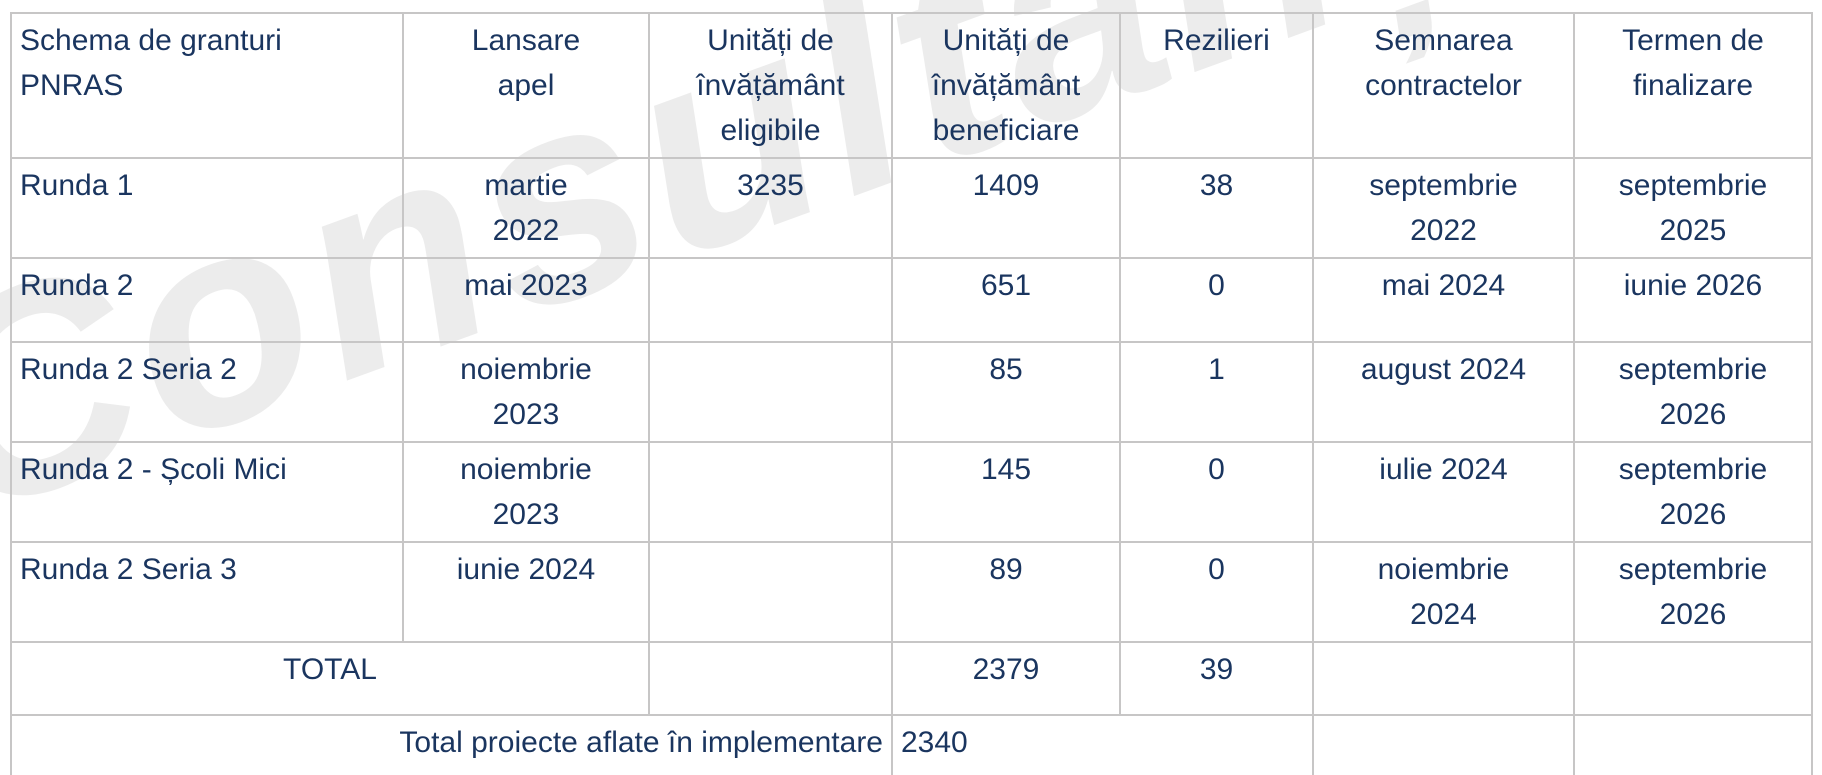  Describe the element at coordinates (1006, 208) in the screenshot. I see `cell-beneficiare: 1409` at that location.